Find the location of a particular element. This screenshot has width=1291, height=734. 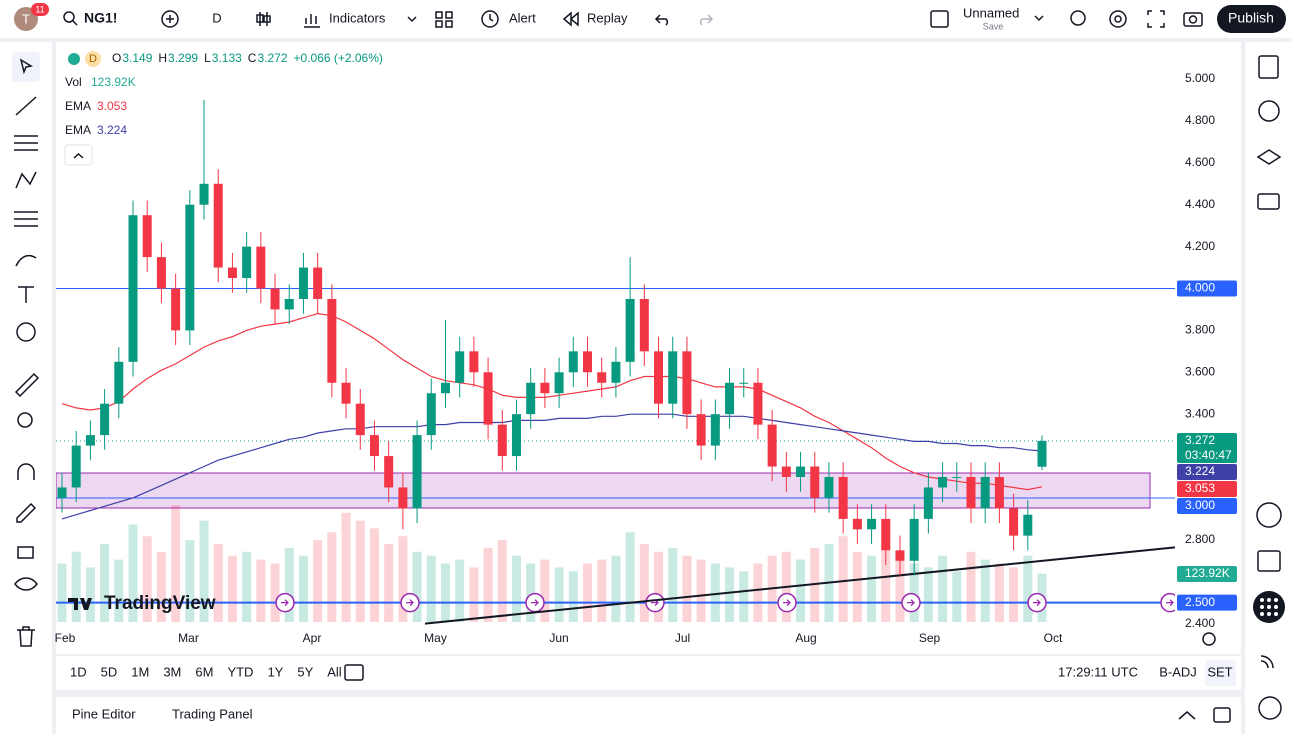

calendar is located at coordinates (1269, 561).